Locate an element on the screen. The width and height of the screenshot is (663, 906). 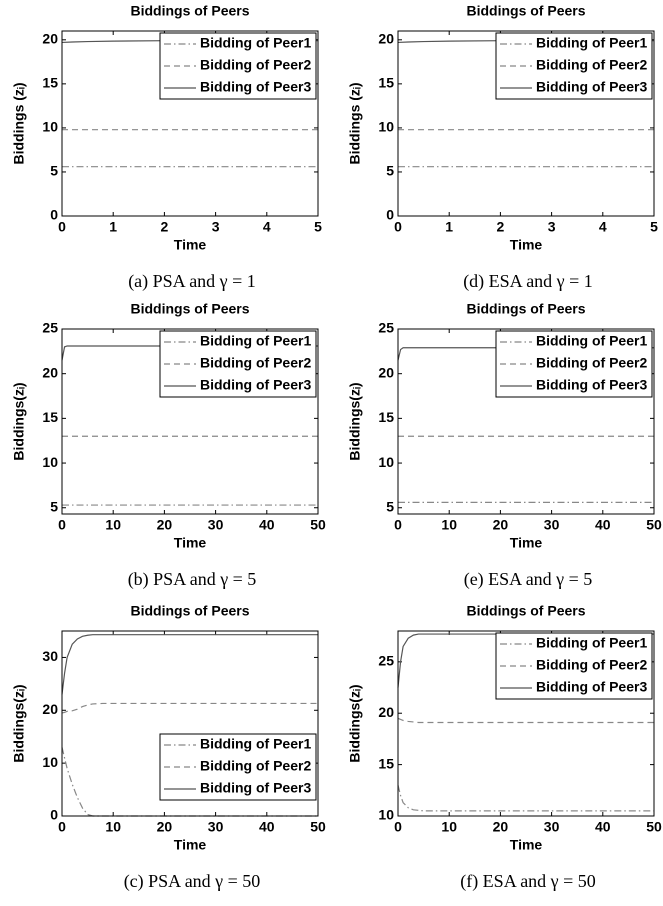
x-tick-label: 4 is located at coordinates (267, 227).